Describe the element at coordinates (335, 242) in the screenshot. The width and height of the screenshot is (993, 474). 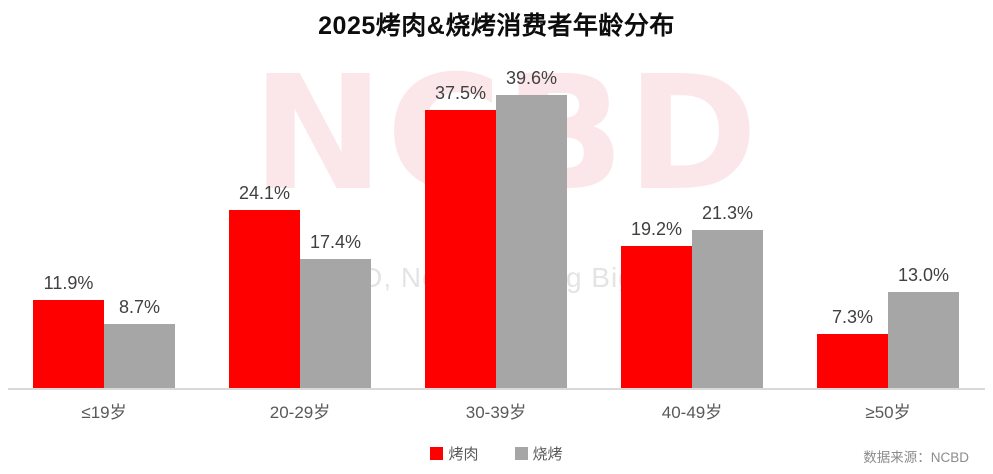
I see `bar-value-label: 17.4%` at that location.